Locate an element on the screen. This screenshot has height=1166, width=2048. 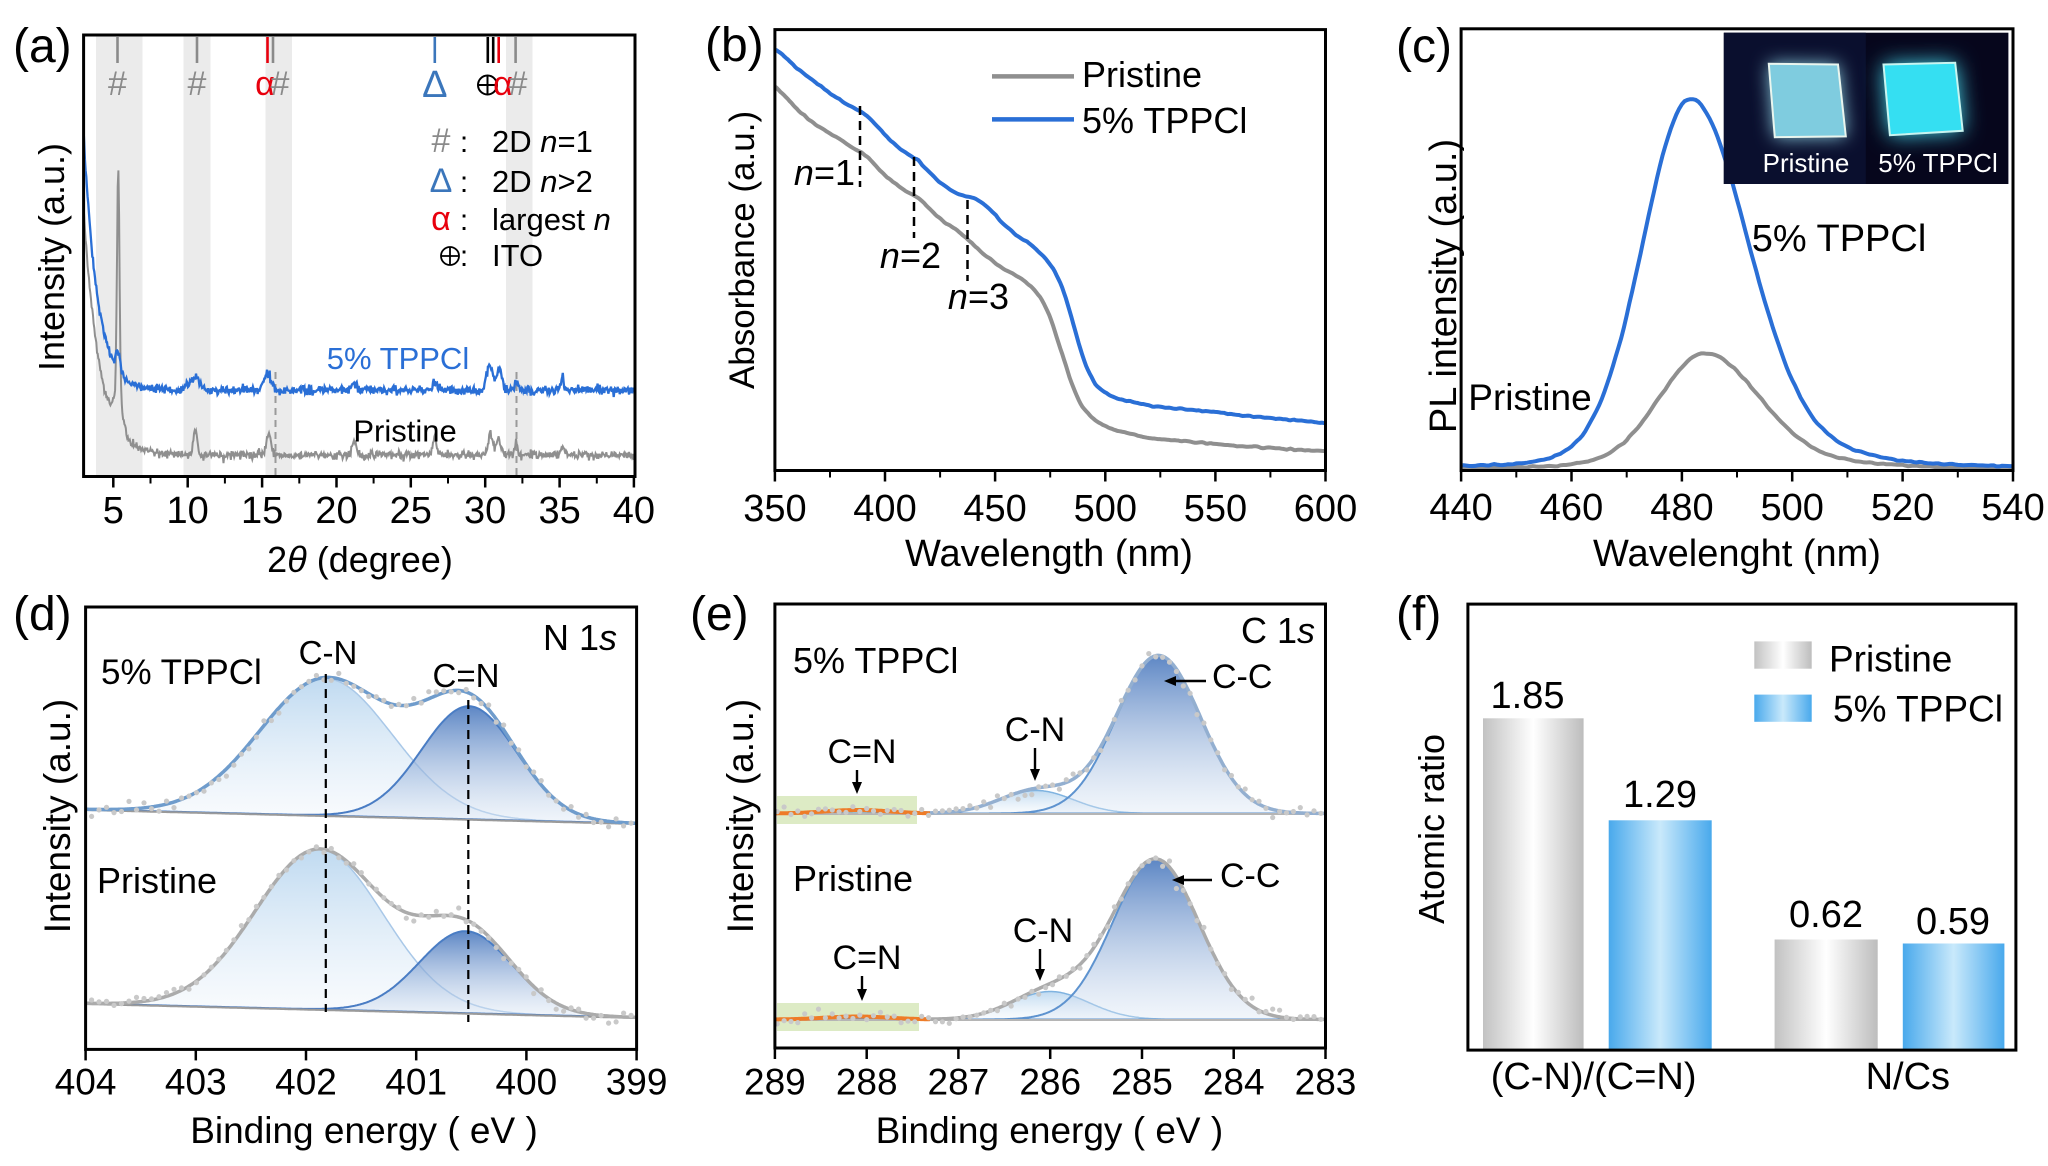
svg-text: 1.85 is located at coordinates (1528, 696).